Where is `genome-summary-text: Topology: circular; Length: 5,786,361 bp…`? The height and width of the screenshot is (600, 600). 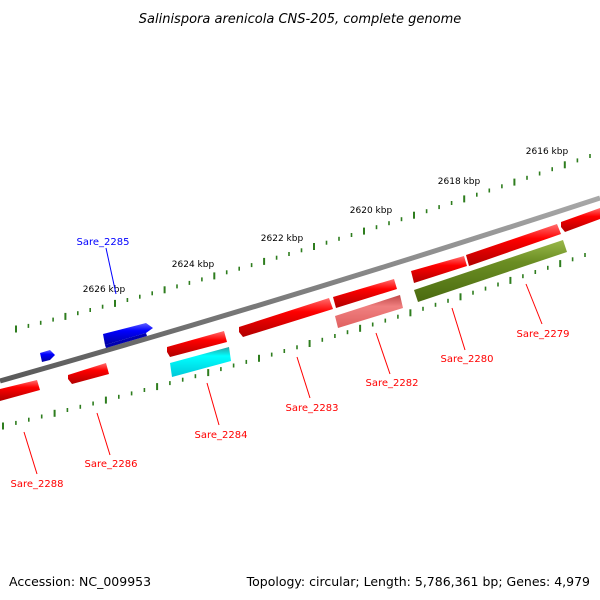 genome-summary-text: Topology: circular; Length: 5,786,361 bp… is located at coordinates (418, 581).